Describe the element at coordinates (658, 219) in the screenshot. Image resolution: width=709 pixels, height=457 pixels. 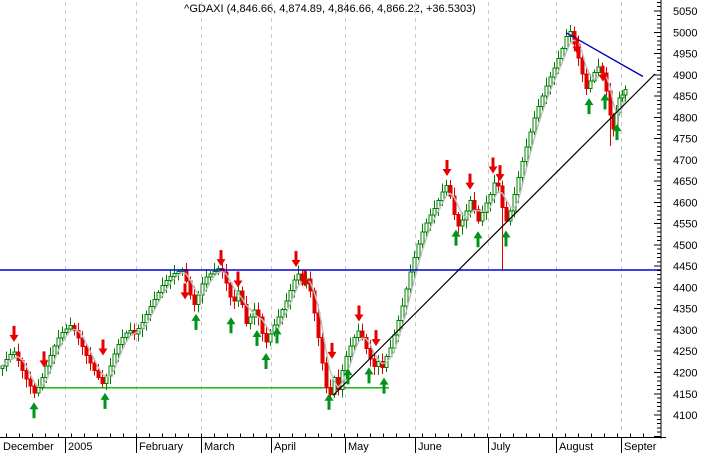
I see `y-axis` at that location.